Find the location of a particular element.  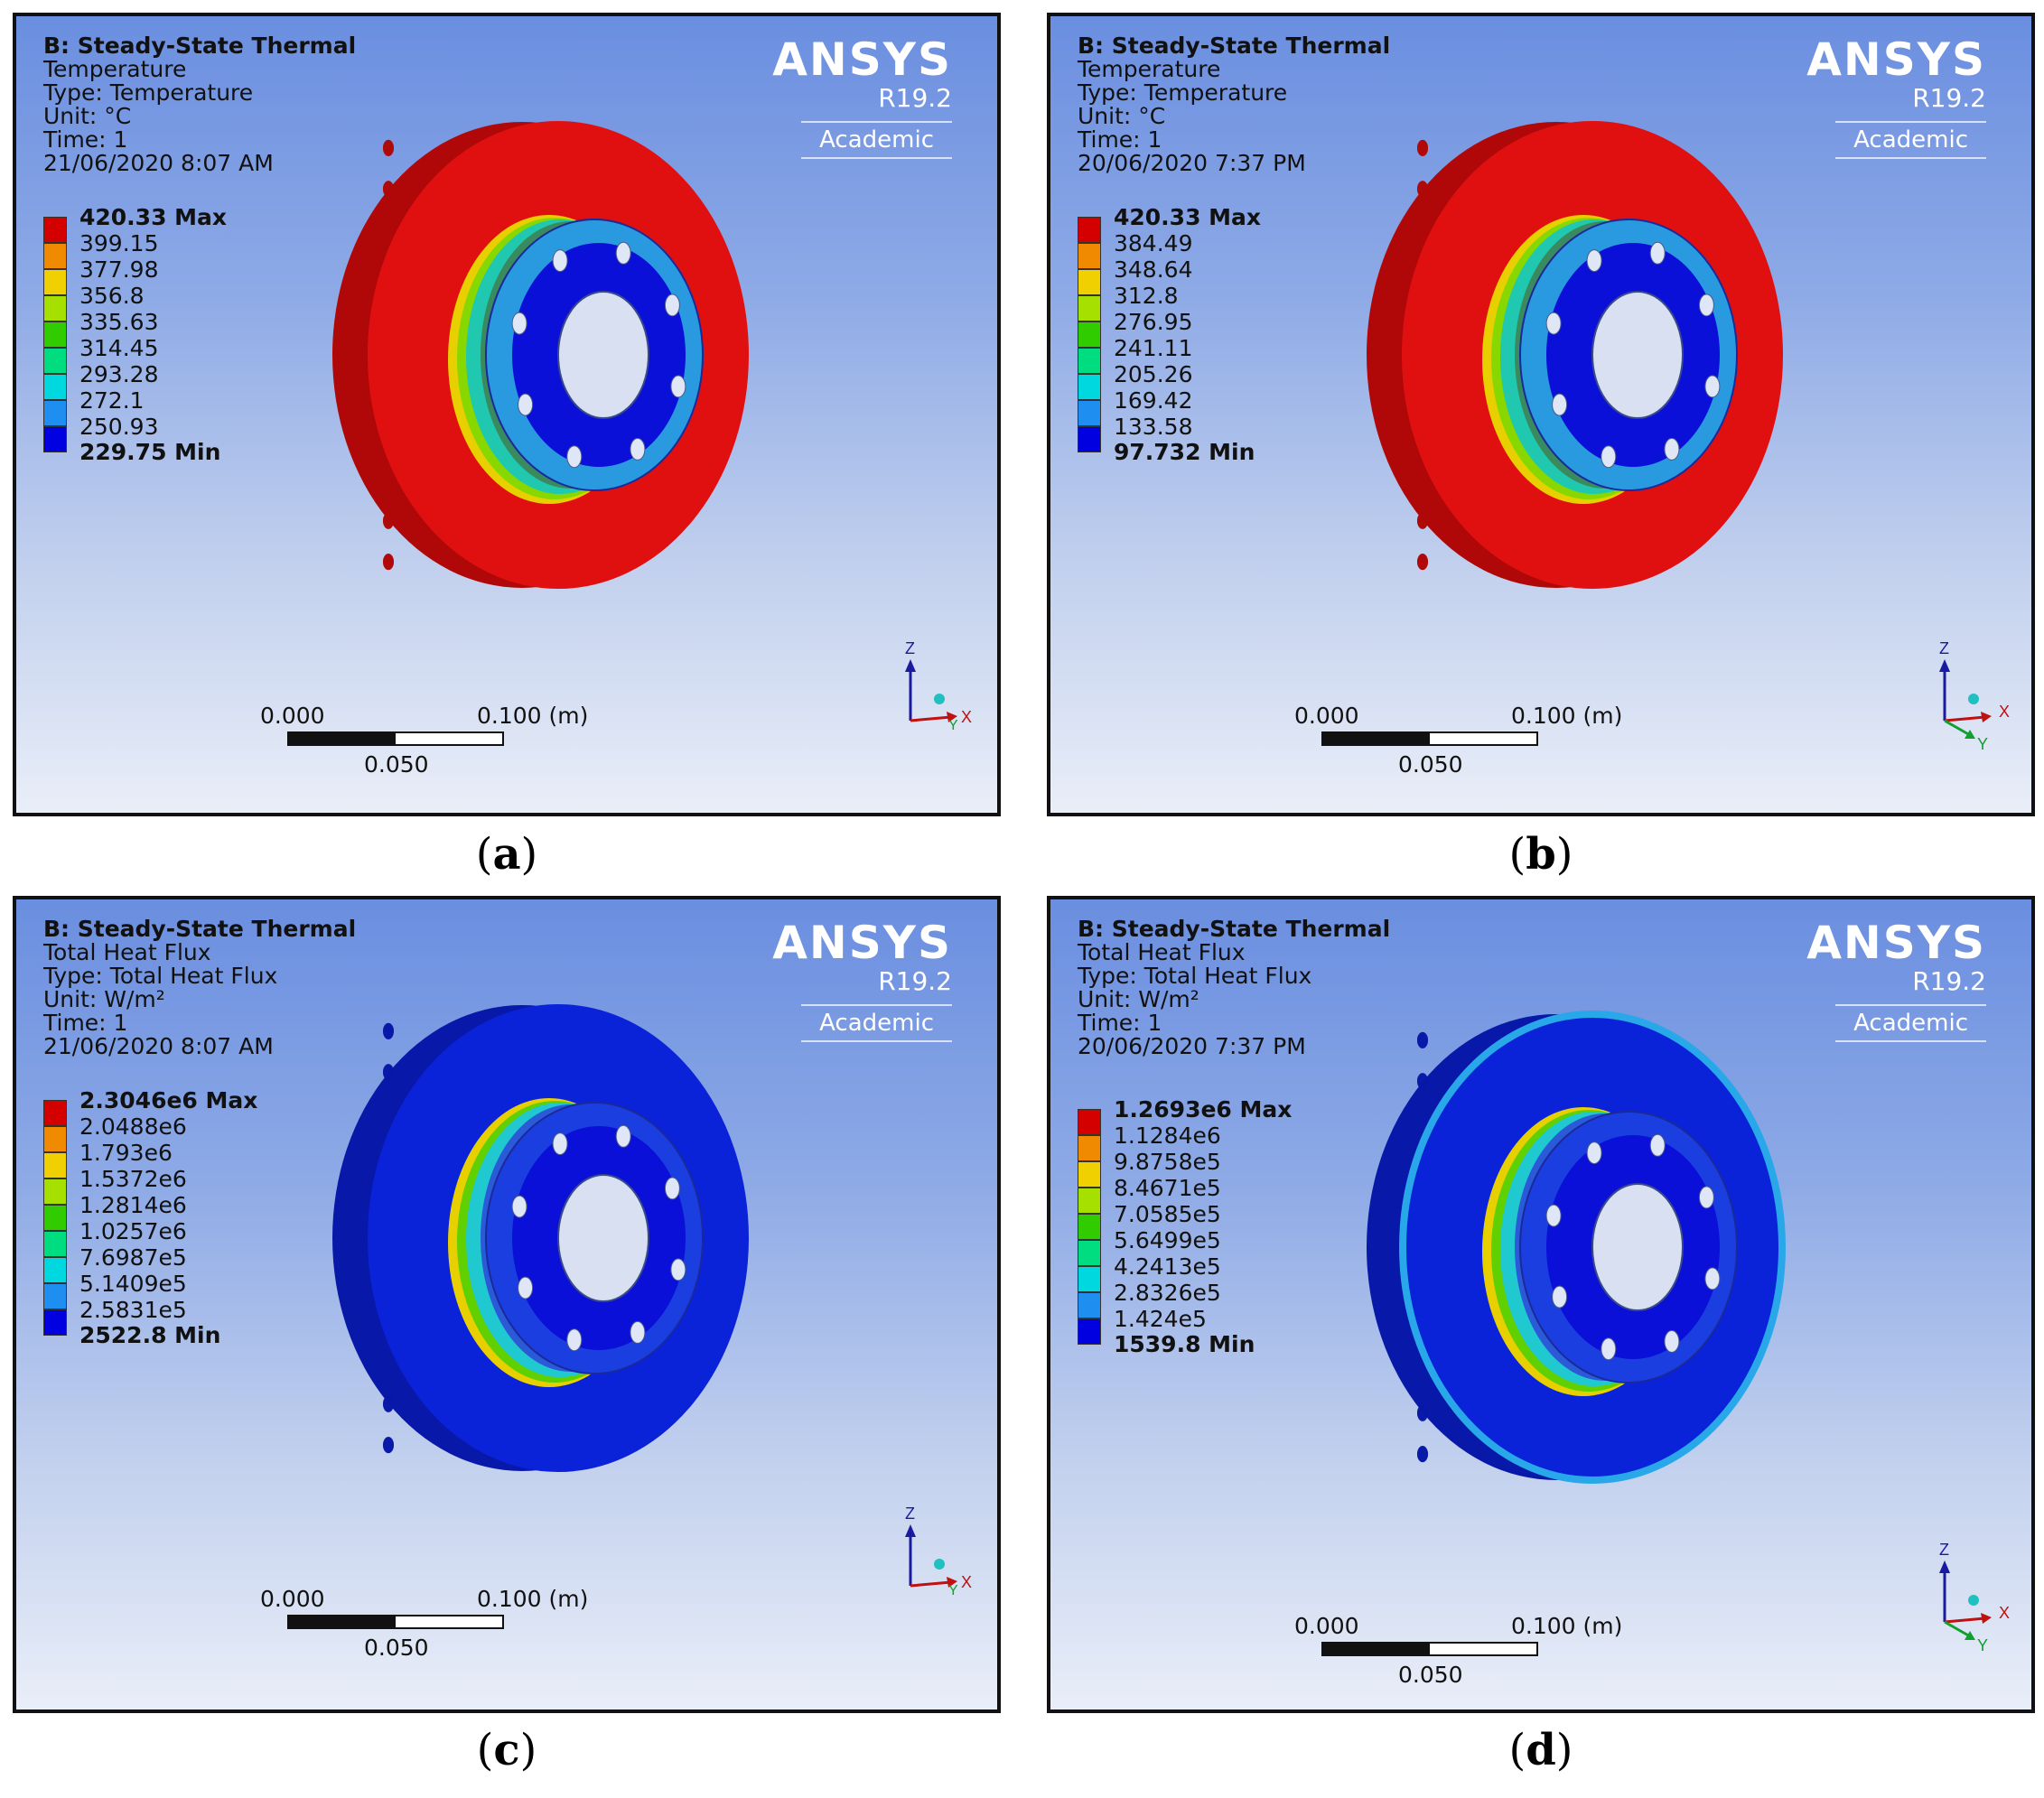

legend-value-label: 205.26 is located at coordinates (1153, 374).